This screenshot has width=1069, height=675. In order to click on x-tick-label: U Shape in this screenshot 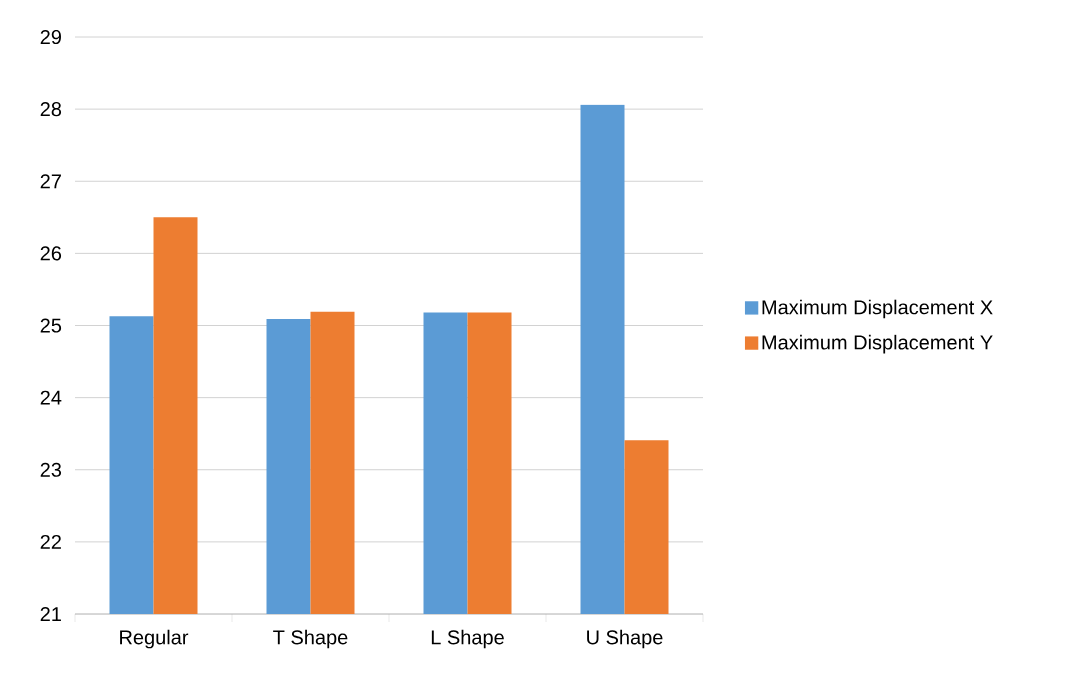, I will do `click(625, 639)`.